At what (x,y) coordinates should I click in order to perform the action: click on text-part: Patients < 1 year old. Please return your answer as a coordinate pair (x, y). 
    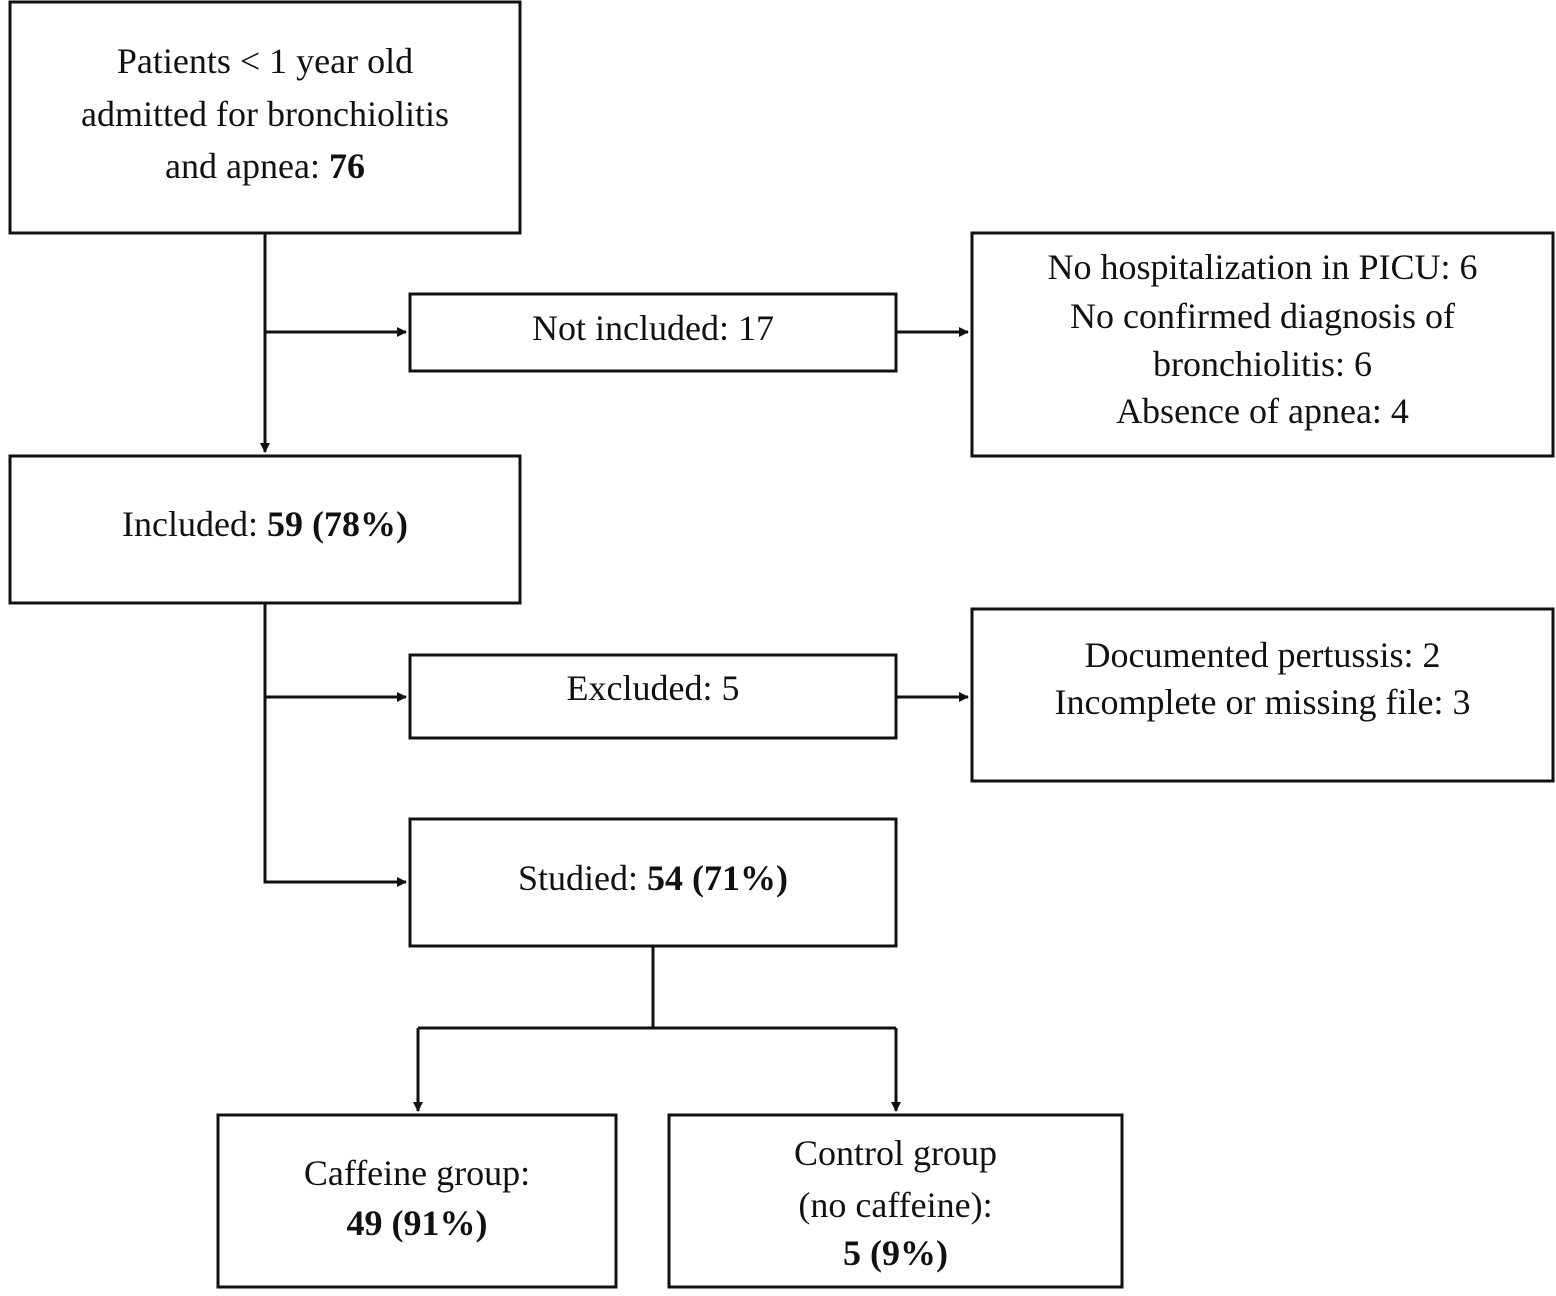
    Looking at the image, I should click on (265, 61).